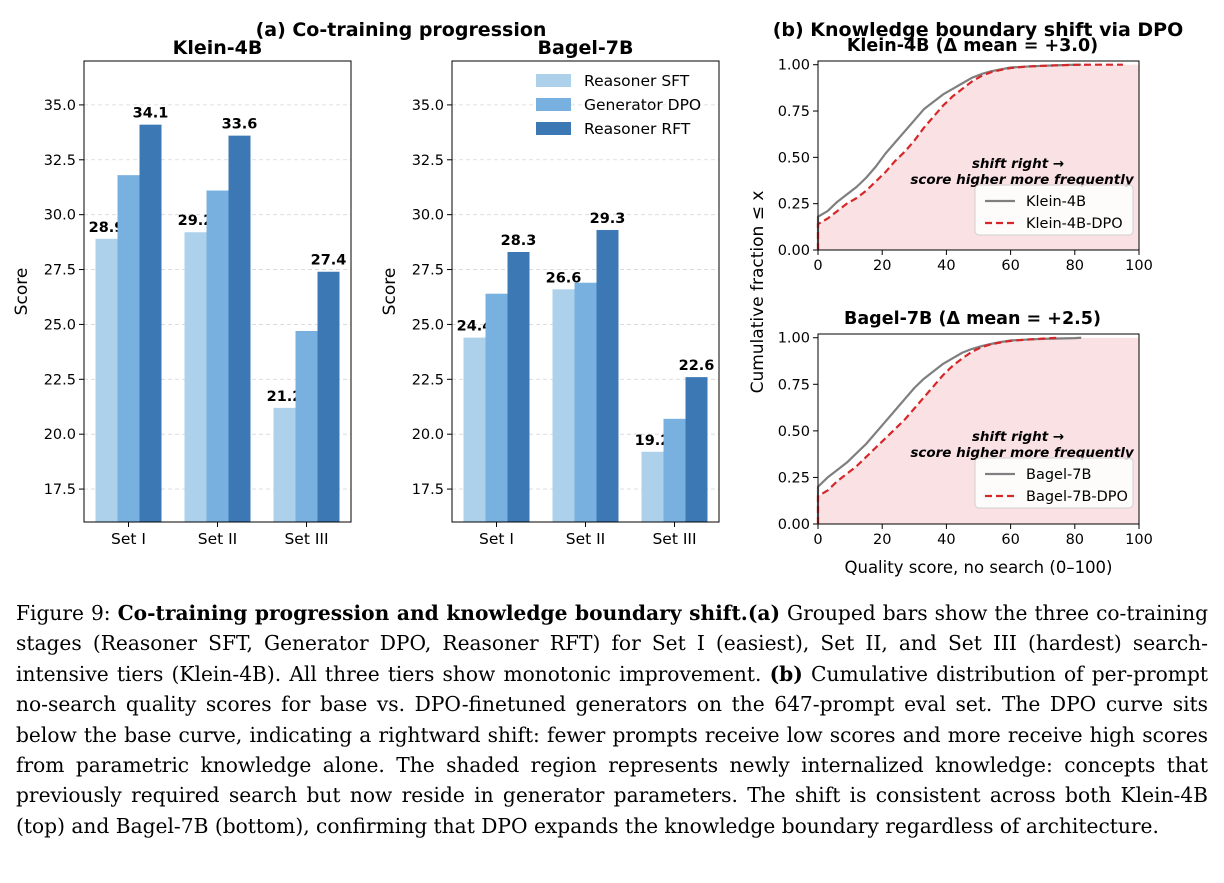 Image resolution: width=1224 pixels, height=883 pixels. Describe the element at coordinates (22, 292) in the screenshot. I see `y-axis-label: Score` at that location.